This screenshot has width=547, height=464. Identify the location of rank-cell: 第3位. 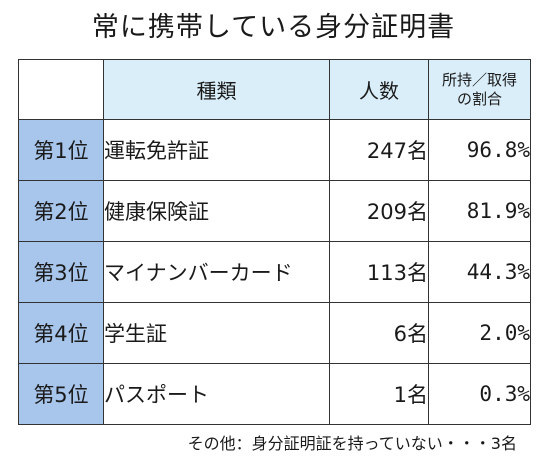
(61, 272).